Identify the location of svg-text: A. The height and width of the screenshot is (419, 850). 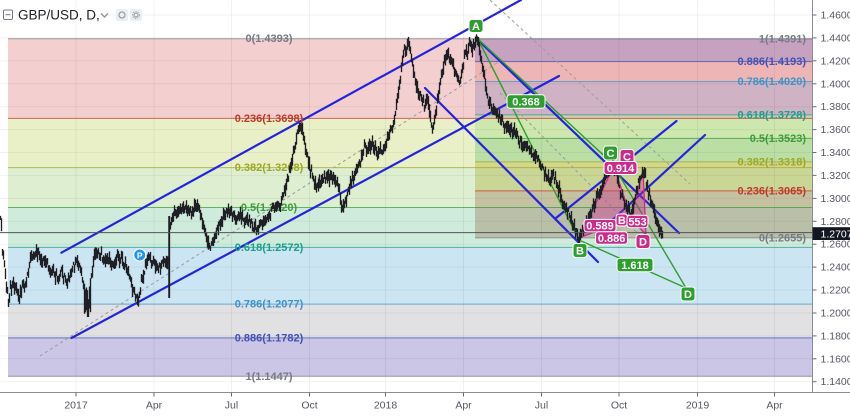
(476, 27).